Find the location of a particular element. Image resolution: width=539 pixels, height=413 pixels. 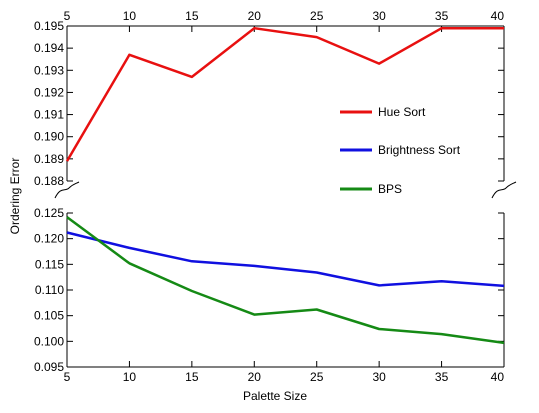

upper-y-tick-label: 0.190 is located at coordinates (49, 137).